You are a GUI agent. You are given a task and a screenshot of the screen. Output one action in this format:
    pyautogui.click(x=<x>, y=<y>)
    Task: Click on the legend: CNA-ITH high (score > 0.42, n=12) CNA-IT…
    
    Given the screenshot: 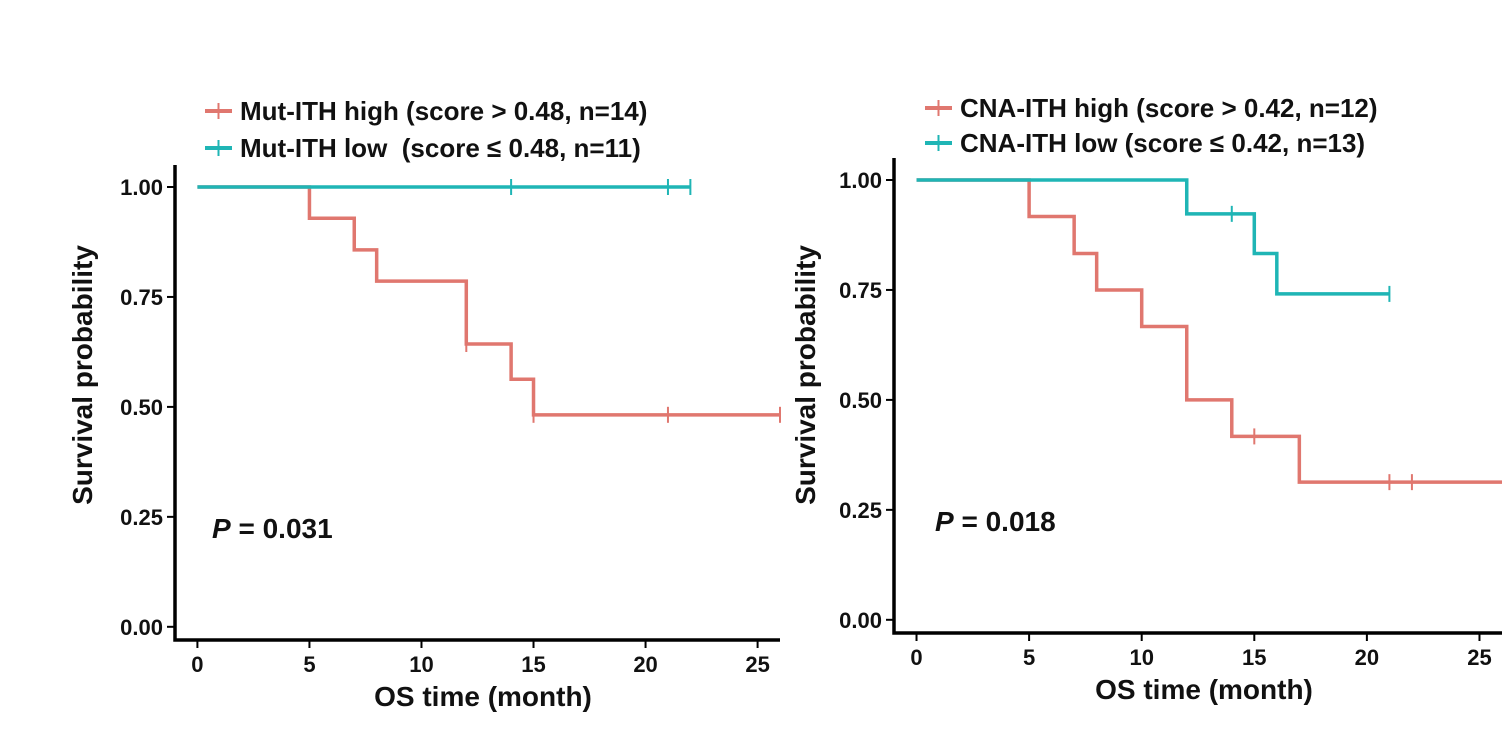 What is the action you would take?
    pyautogui.click(x=1151, y=125)
    